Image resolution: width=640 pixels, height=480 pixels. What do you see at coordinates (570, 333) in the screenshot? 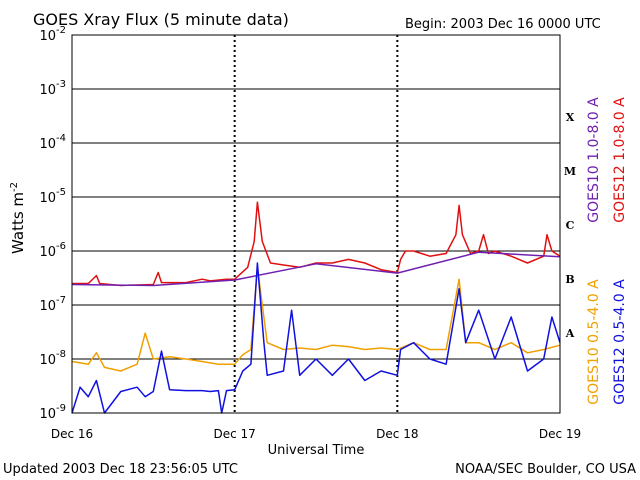
I see `flare-class-label: A` at bounding box center [570, 333].